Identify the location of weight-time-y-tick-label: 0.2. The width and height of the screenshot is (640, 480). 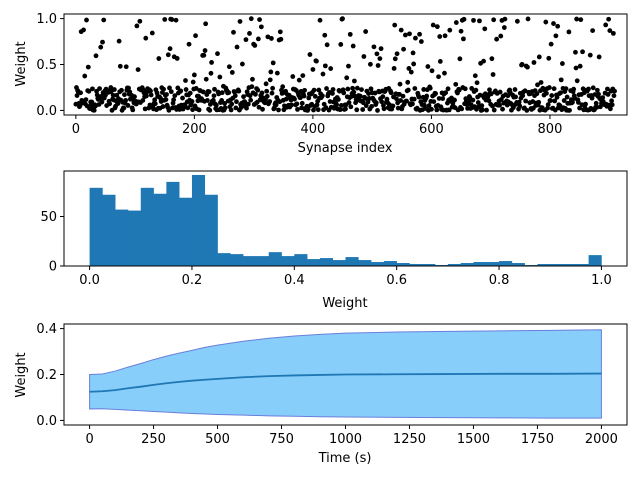
(46, 375).